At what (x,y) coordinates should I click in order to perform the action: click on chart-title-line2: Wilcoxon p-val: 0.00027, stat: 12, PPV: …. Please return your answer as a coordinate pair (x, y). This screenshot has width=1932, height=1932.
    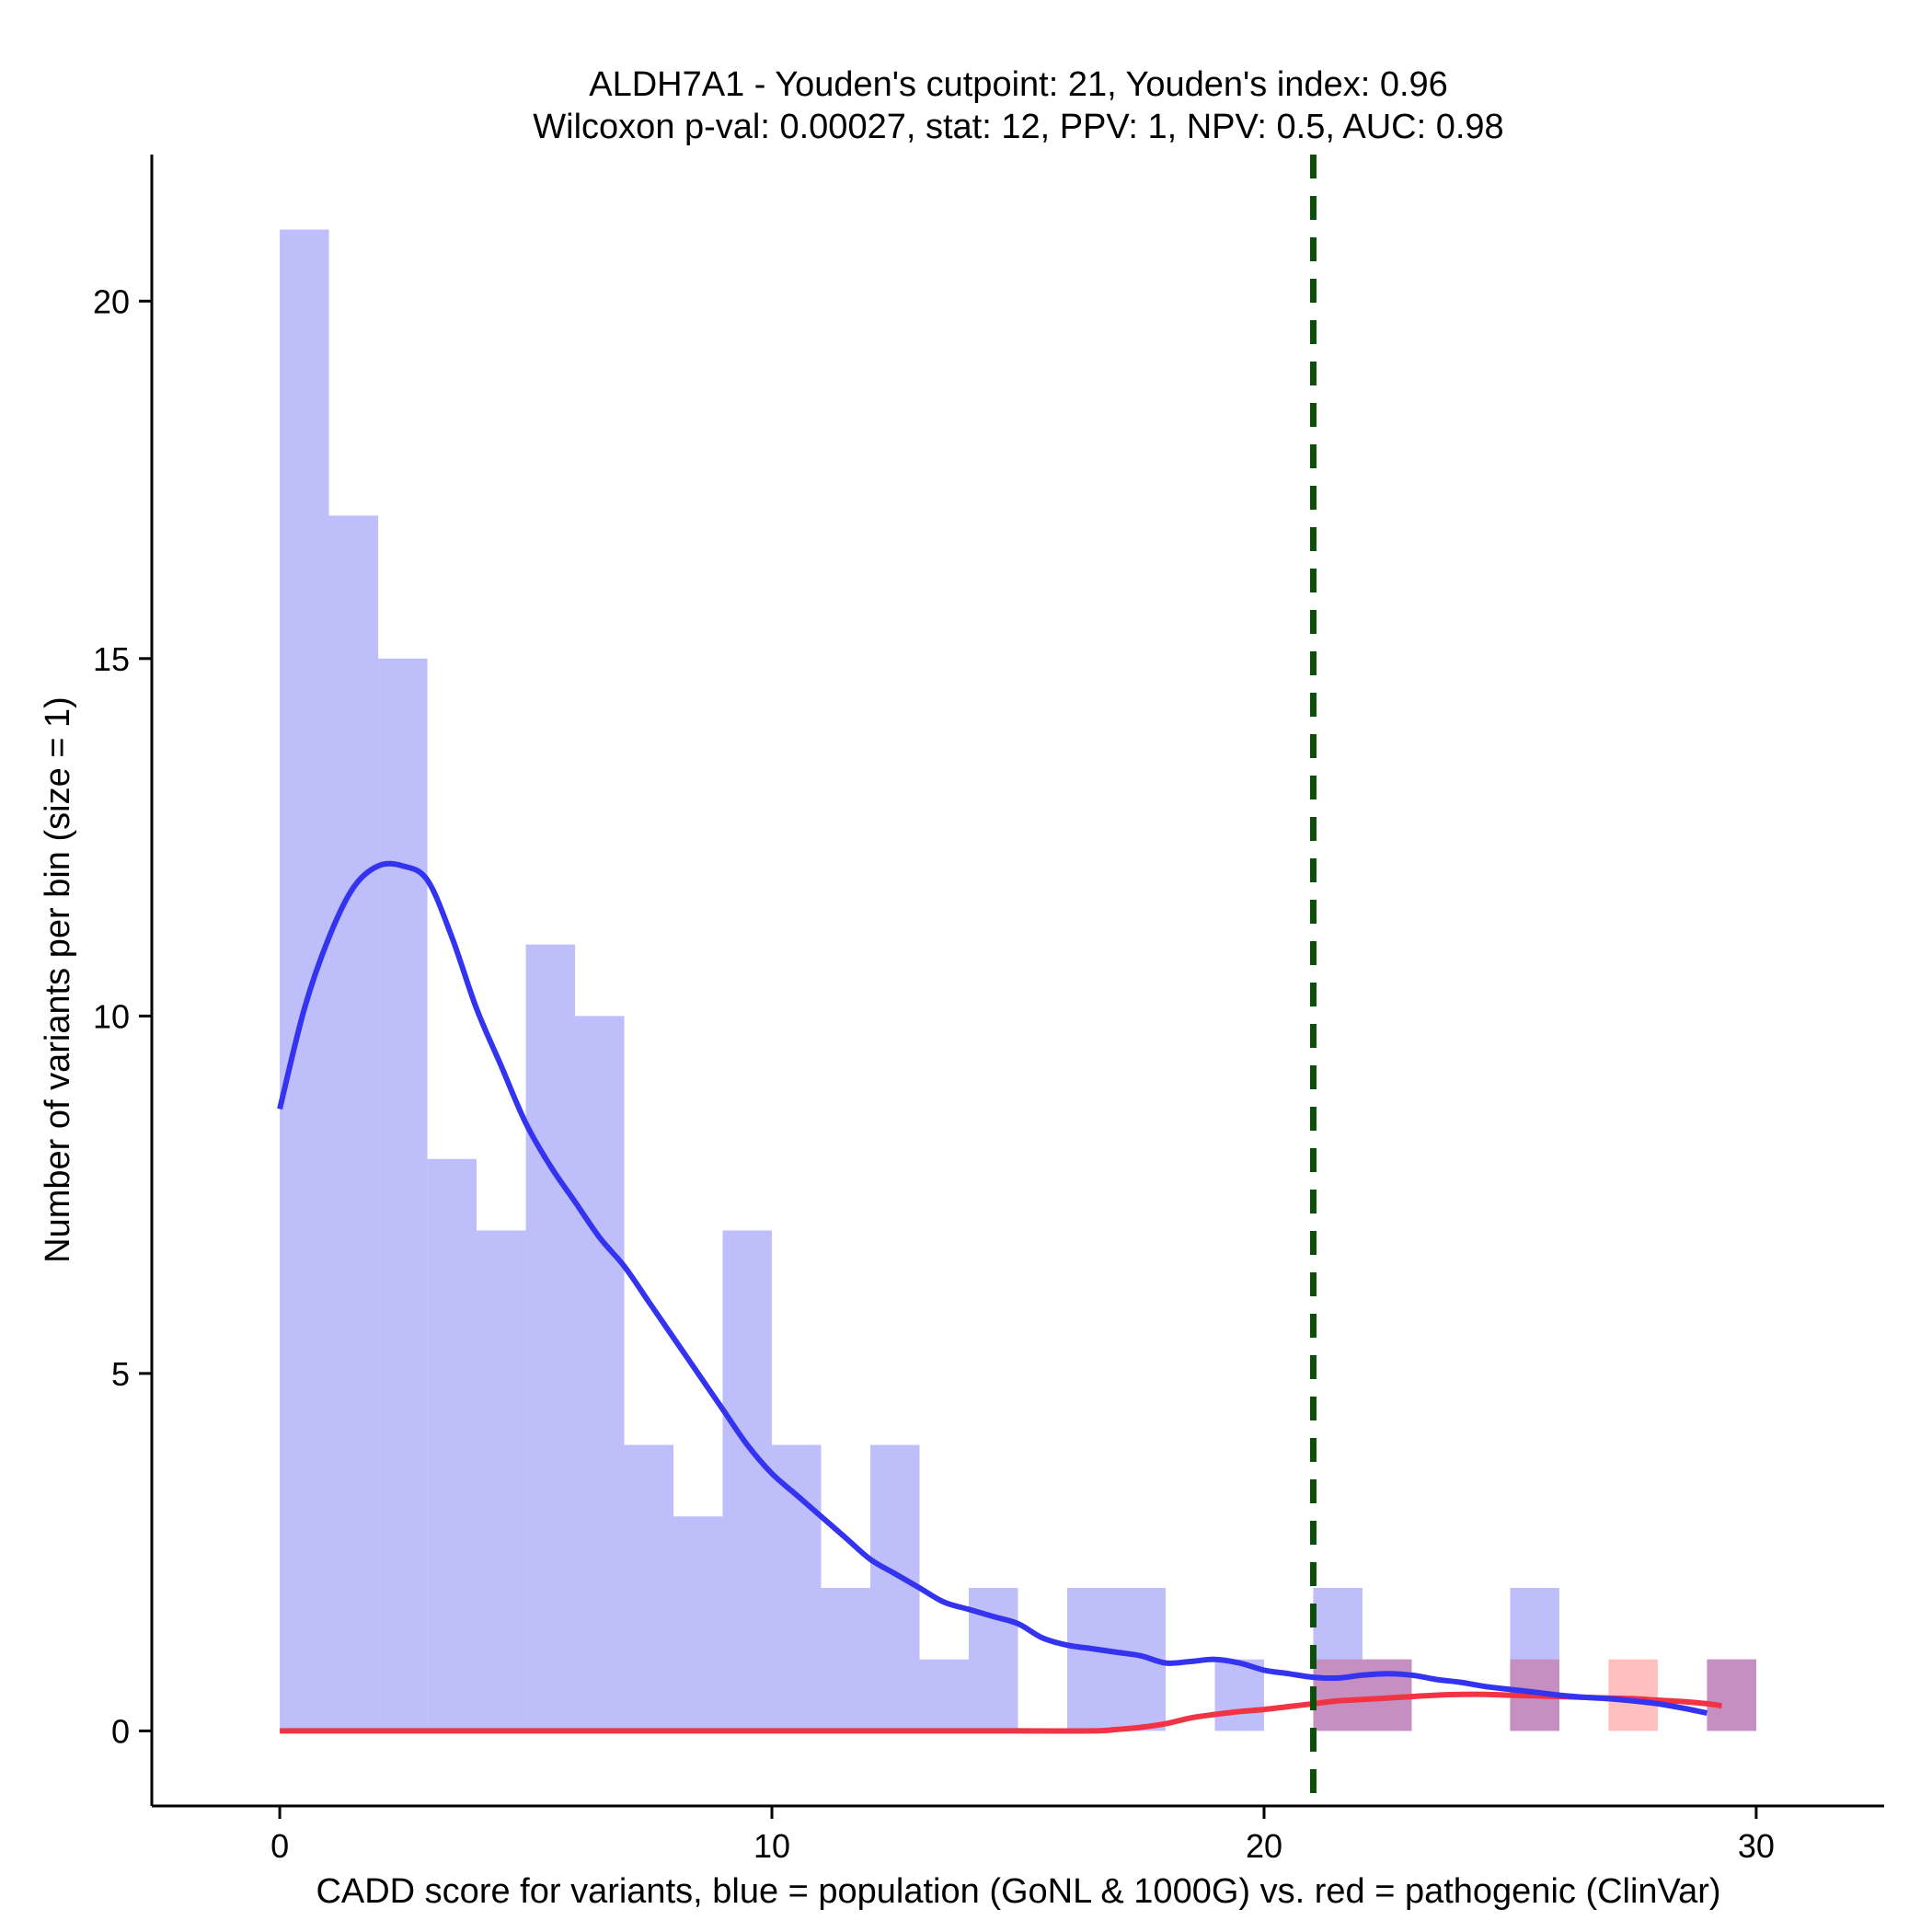
    Looking at the image, I should click on (1018, 127).